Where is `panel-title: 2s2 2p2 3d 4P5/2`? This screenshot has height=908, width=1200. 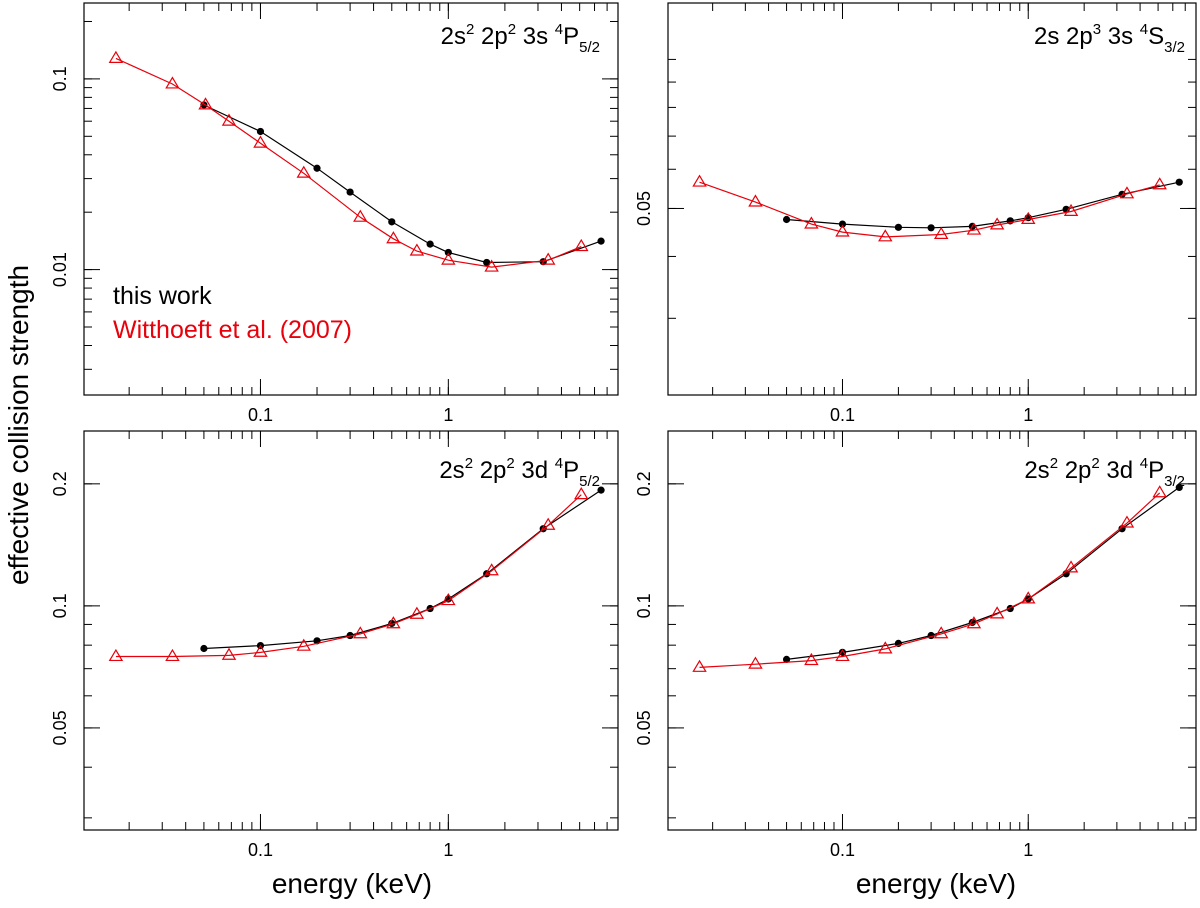 panel-title: 2s2 2p2 3d 4P5/2 is located at coordinates (519, 472).